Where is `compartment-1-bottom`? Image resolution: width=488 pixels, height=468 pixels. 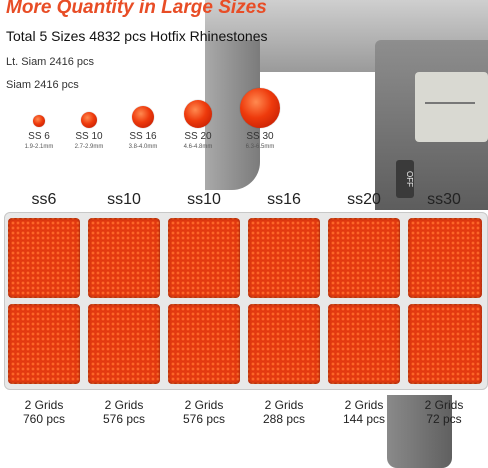 compartment-1-bottom is located at coordinates (44, 344).